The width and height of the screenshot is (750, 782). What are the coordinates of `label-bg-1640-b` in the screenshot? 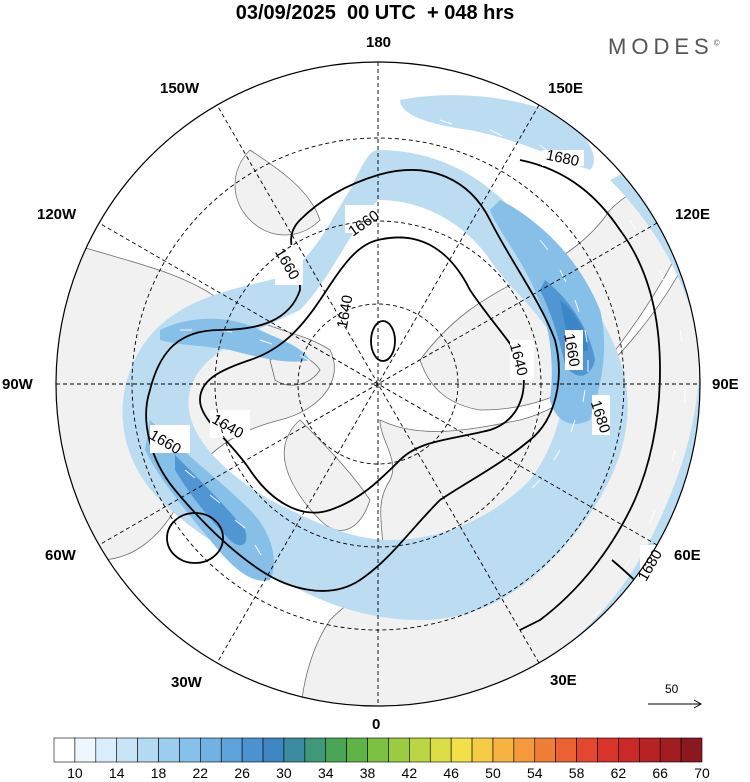 It's located at (522, 360).